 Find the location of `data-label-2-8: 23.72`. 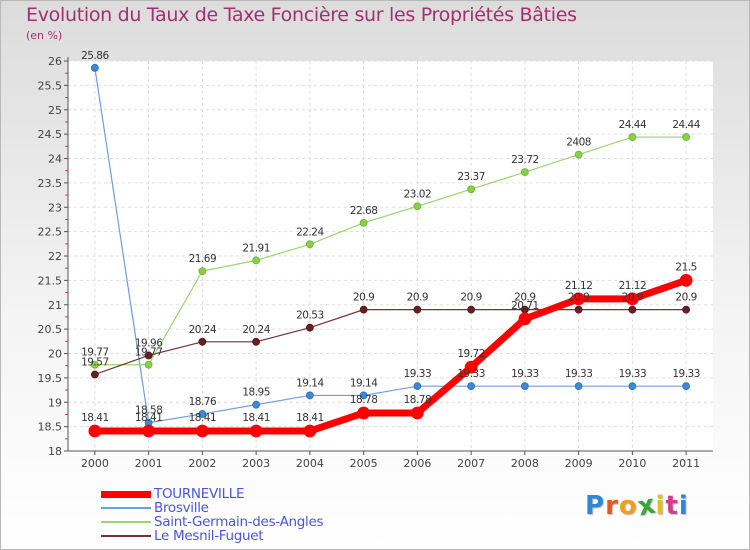

data-label-2-8: 23.72 is located at coordinates (525, 160).